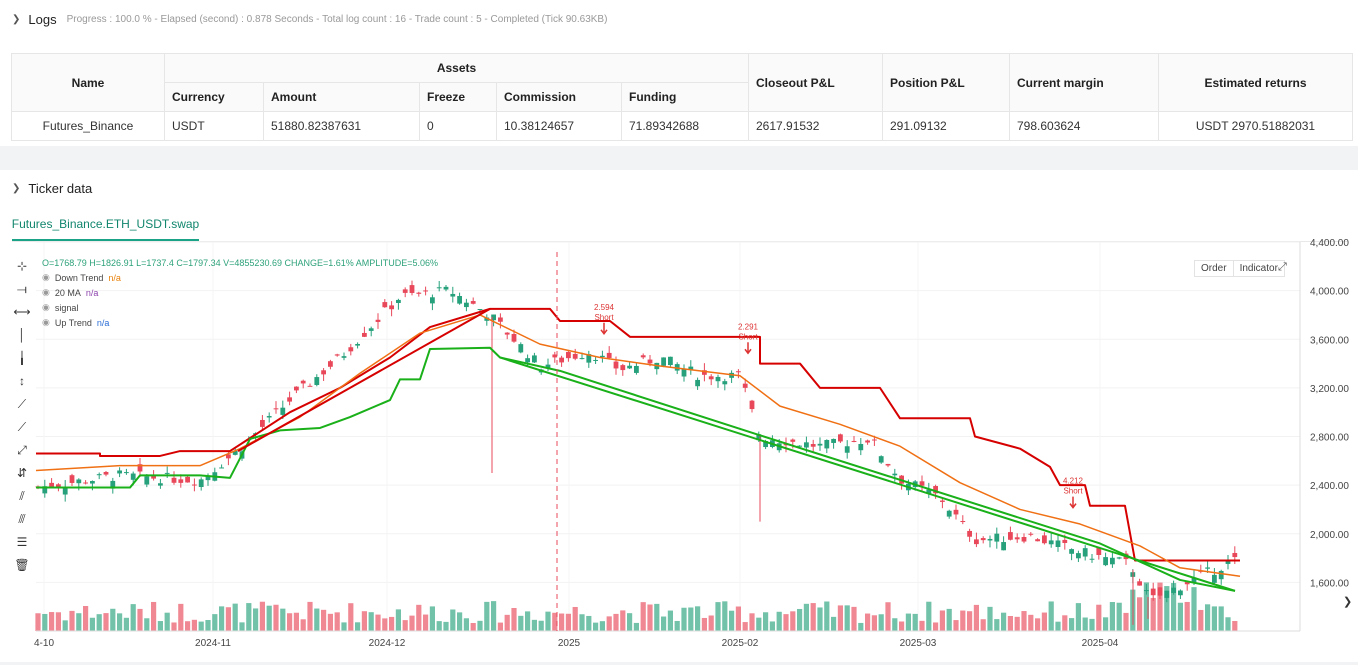  Describe the element at coordinates (458, 97) in the screenshot. I see `subheader-freeze: Freeze` at that location.